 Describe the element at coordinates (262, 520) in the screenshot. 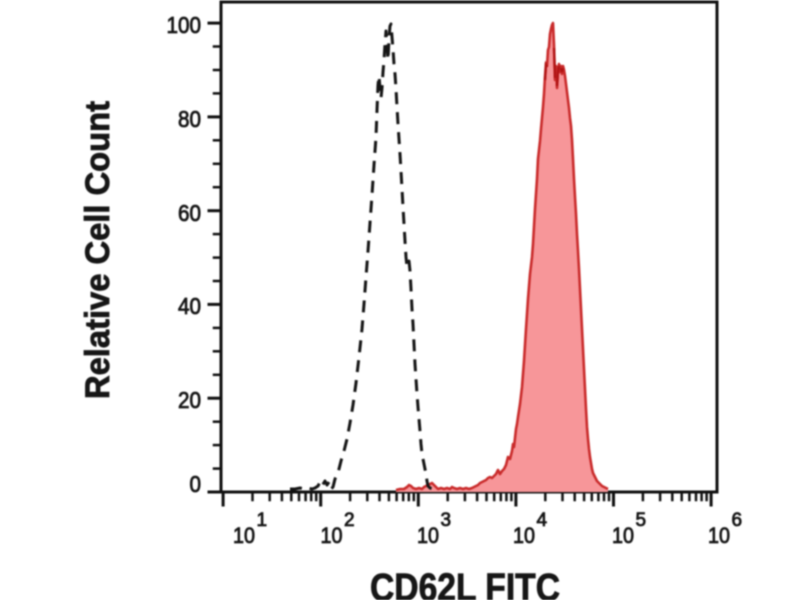

I see `svg-text: 1` at that location.